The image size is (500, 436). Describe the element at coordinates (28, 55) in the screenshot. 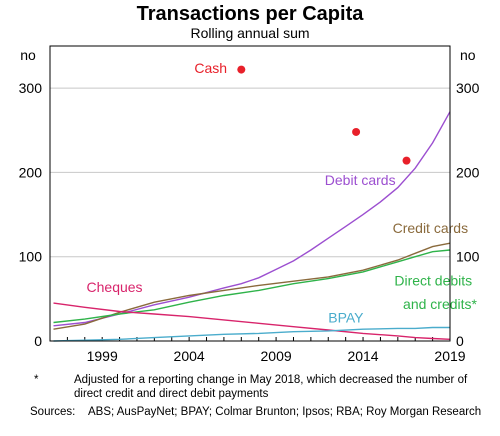

I see `y-unit-left: no` at that location.